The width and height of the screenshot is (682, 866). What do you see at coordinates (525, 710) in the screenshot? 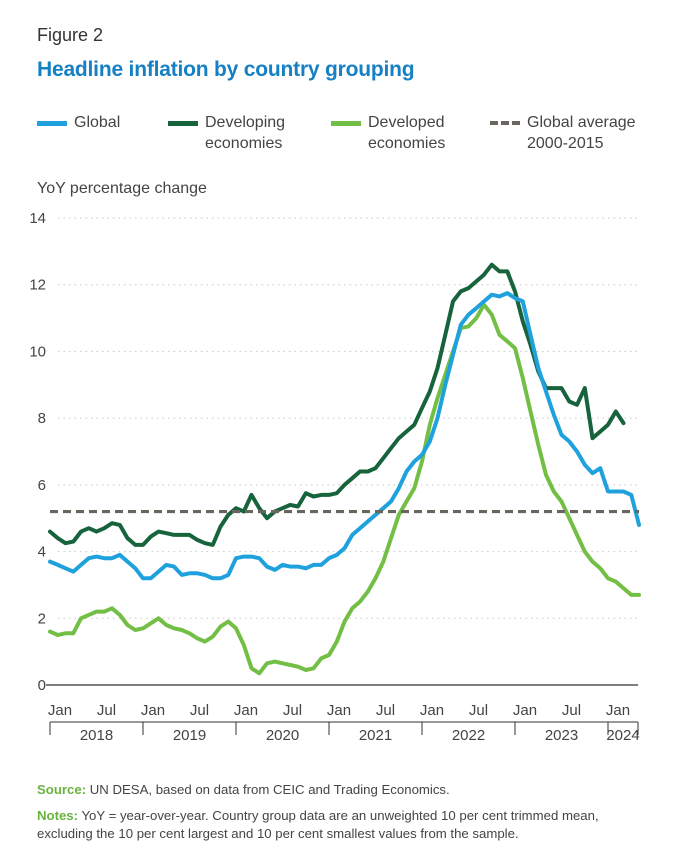
I see `x-tick-label-10: Jan` at bounding box center [525, 710].